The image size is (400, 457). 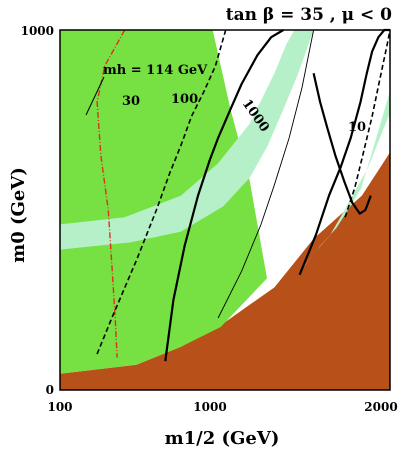 I want to click on contour-label-10: 10, so click(x=357, y=127).